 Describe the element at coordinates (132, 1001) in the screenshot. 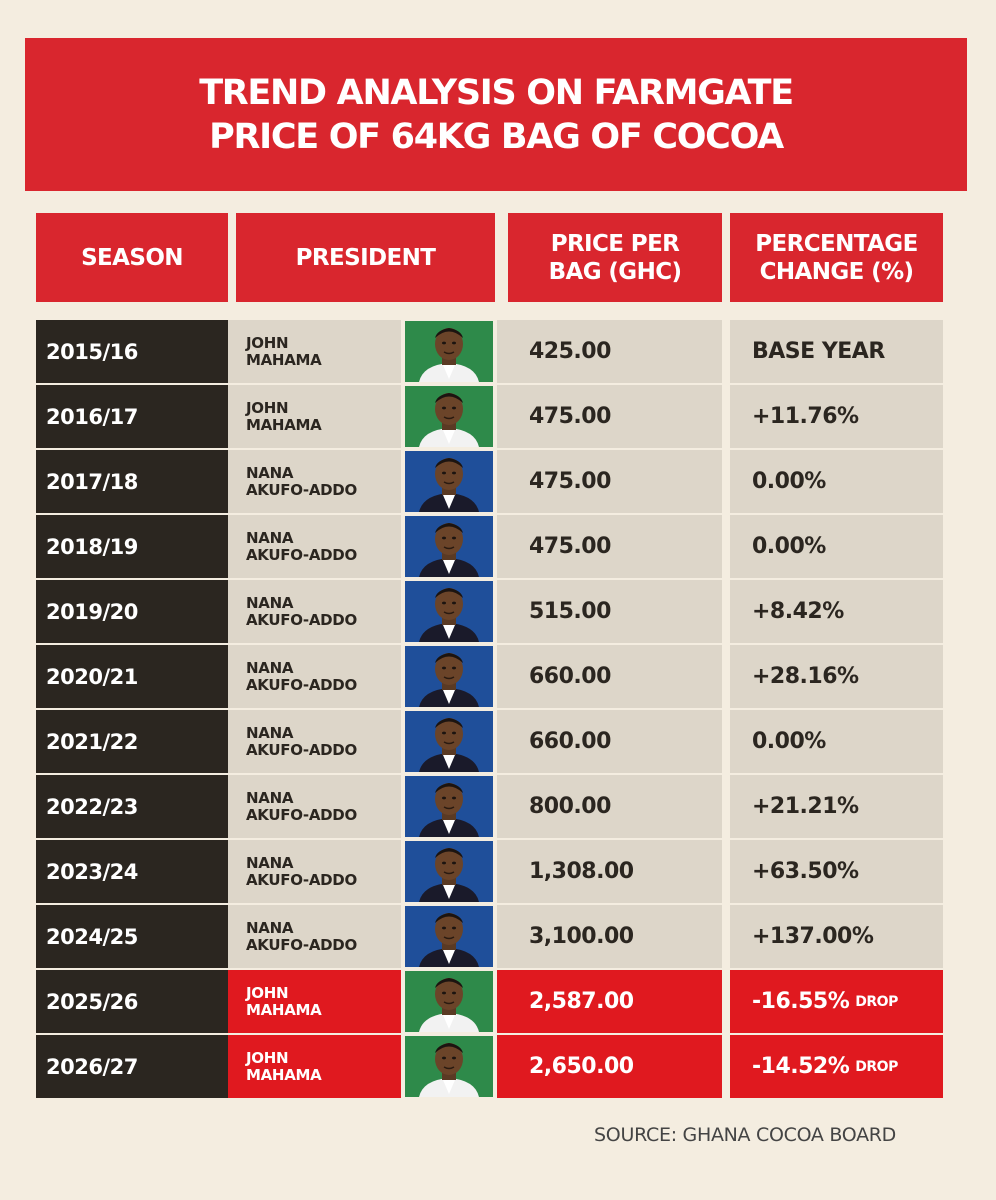

I see `season-cell: 2025/26` at that location.